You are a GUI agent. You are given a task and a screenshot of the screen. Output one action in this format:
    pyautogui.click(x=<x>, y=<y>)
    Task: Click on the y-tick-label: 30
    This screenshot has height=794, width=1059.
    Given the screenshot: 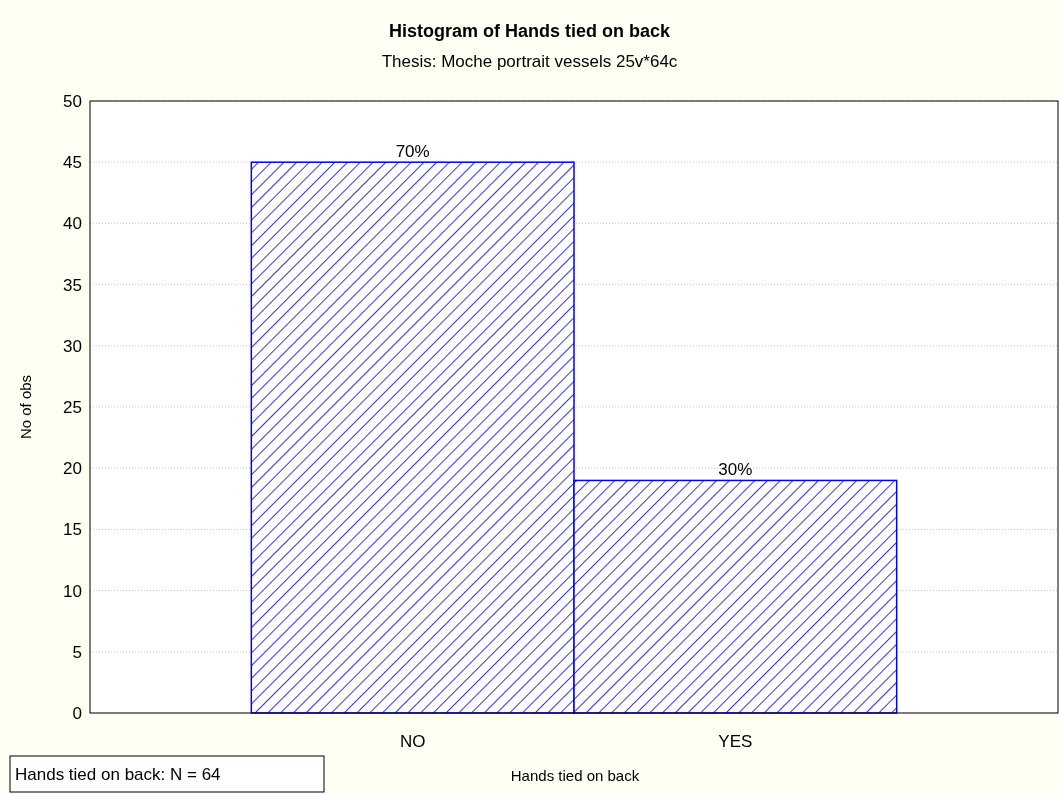 What is the action you would take?
    pyautogui.click(x=72, y=346)
    